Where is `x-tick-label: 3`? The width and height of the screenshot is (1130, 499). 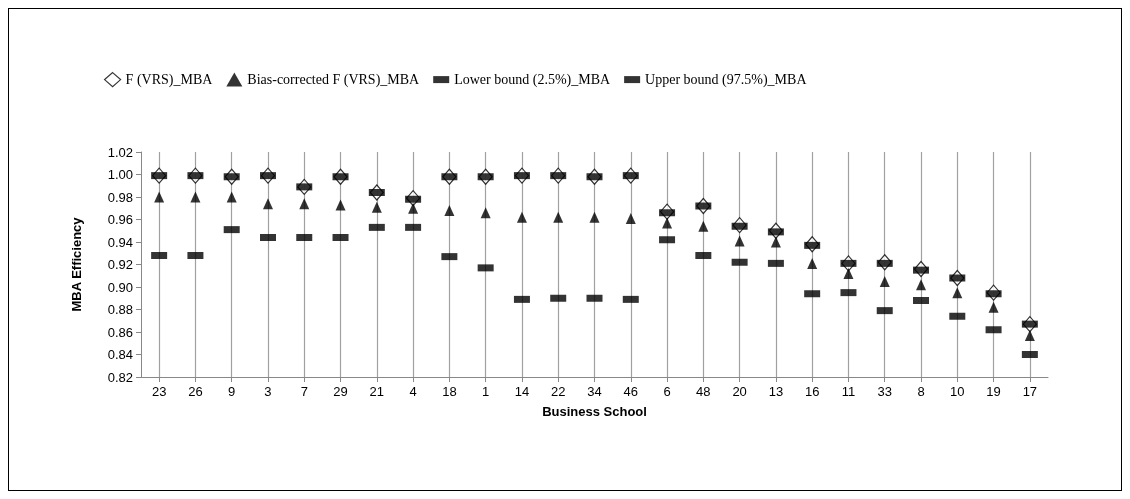 x-tick-label: 3 is located at coordinates (268, 391).